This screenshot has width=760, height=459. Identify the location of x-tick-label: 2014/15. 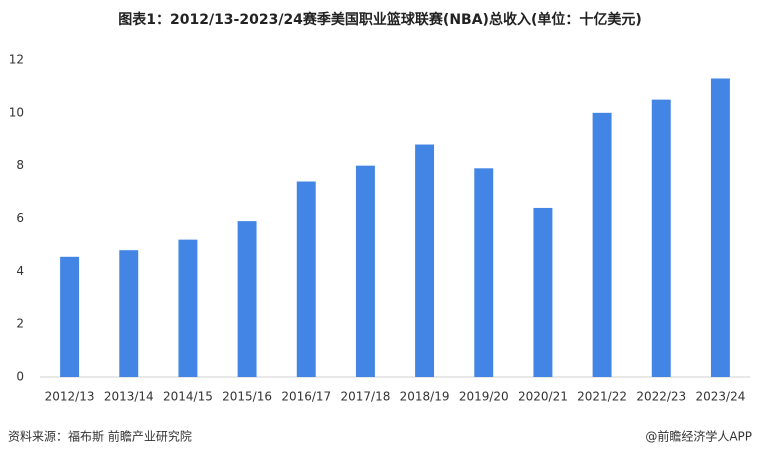
(188, 397).